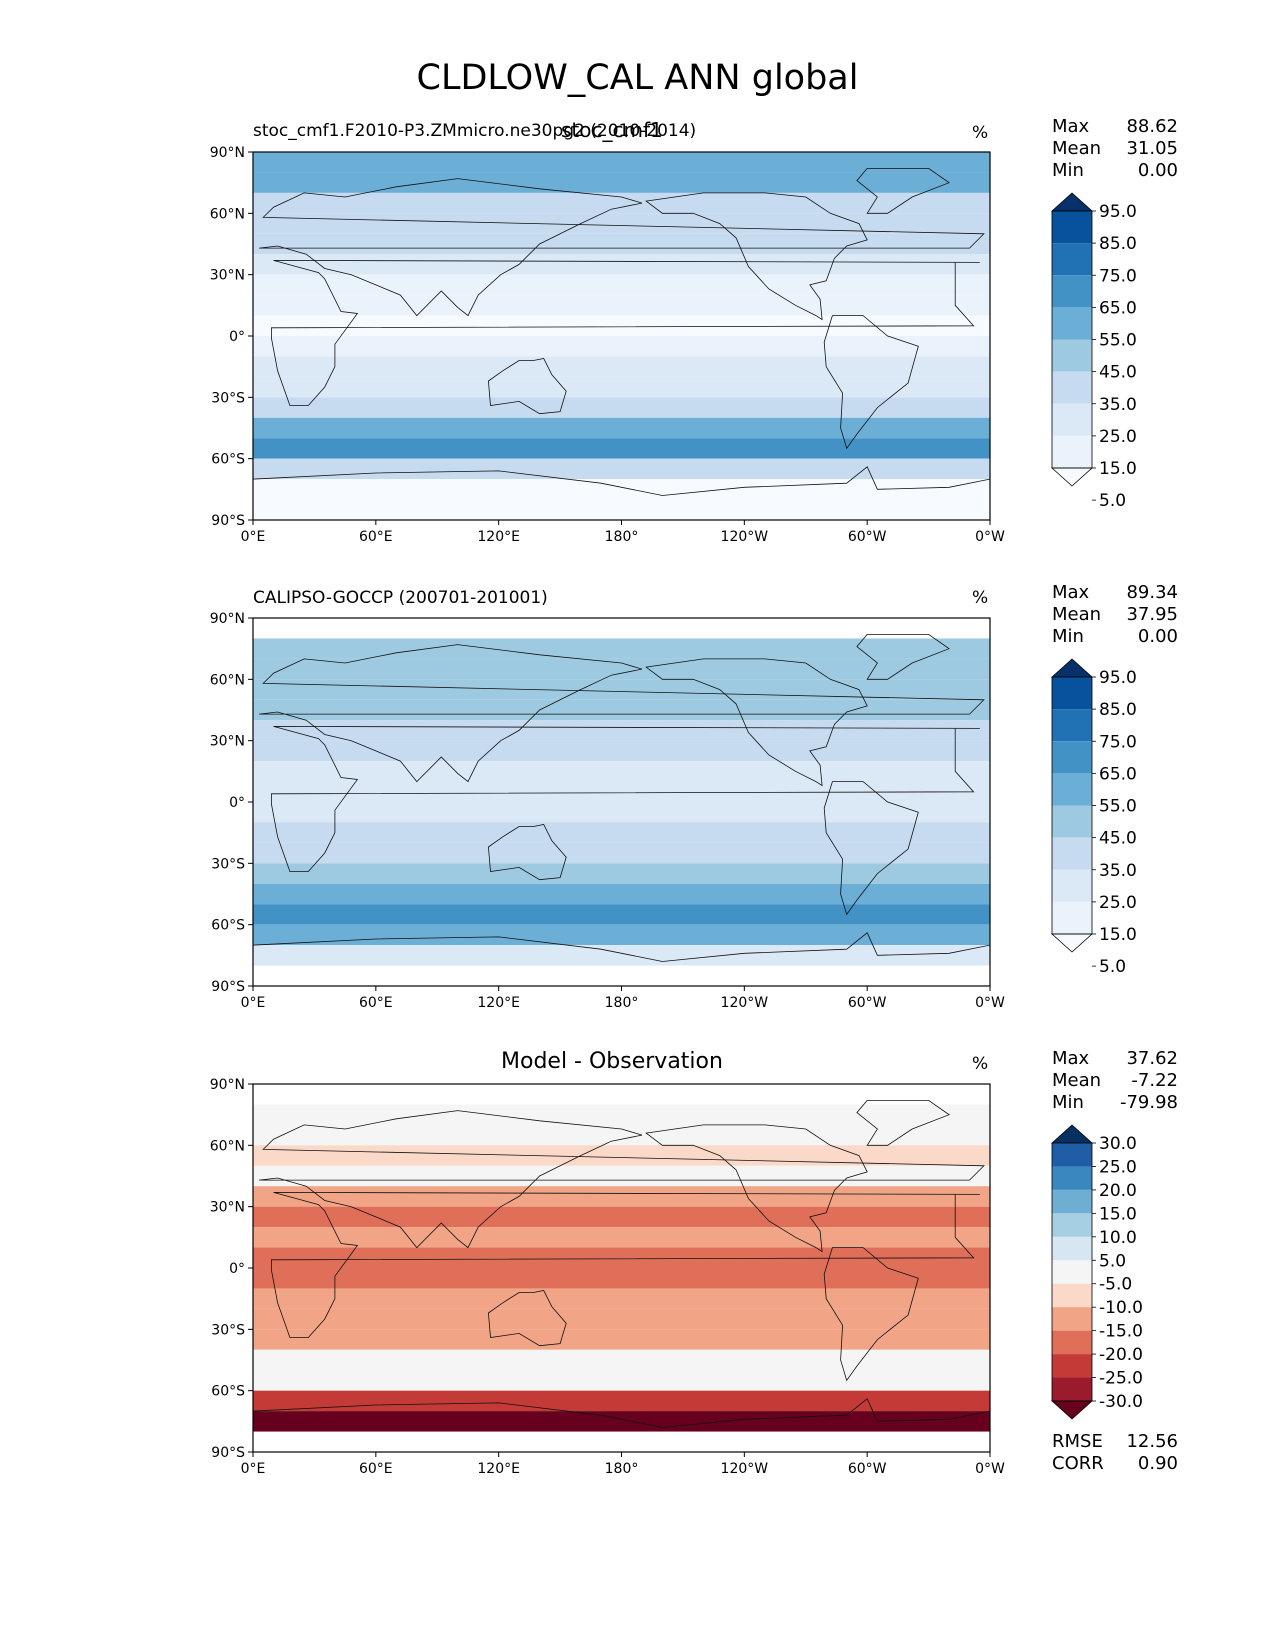 The height and width of the screenshot is (1650, 1275). Describe the element at coordinates (1121, 1308) in the screenshot. I see `colorbar-tick-label: -10.0` at that location.